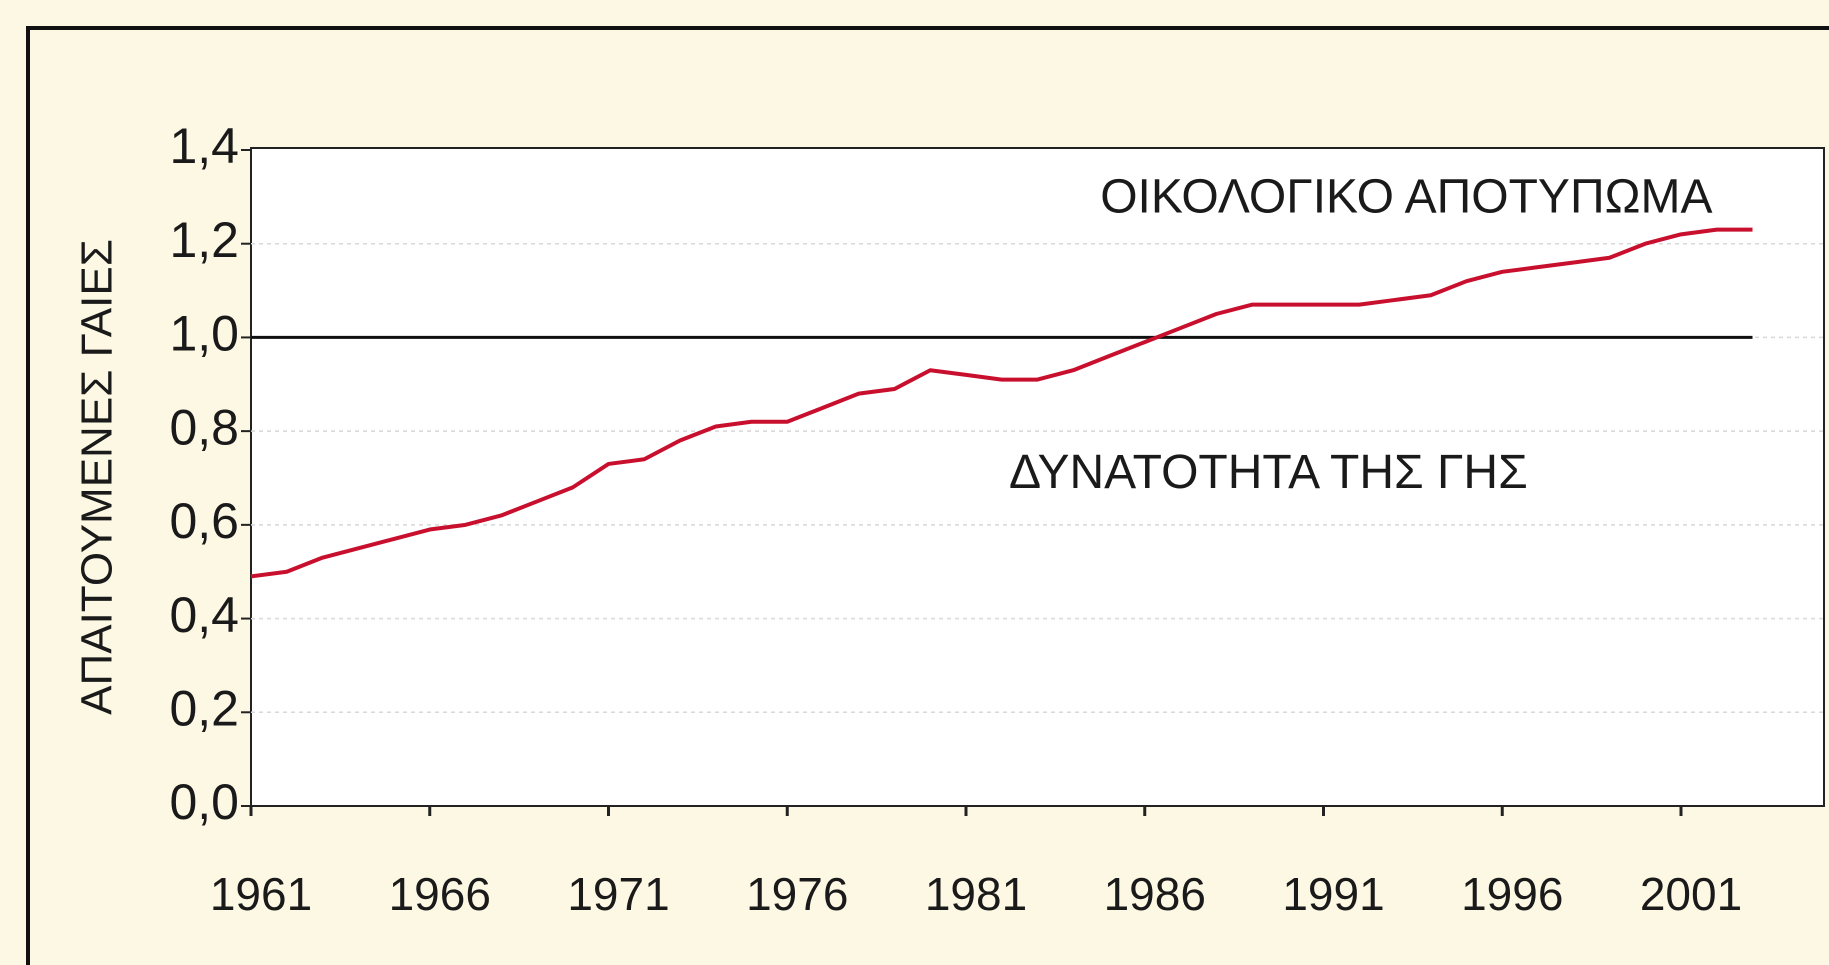  I want to click on series-label: ΟΙΚΟΛΟΓΙΚΟ ΑΠΟΤΥΠΩΜΑ, so click(1406, 196).